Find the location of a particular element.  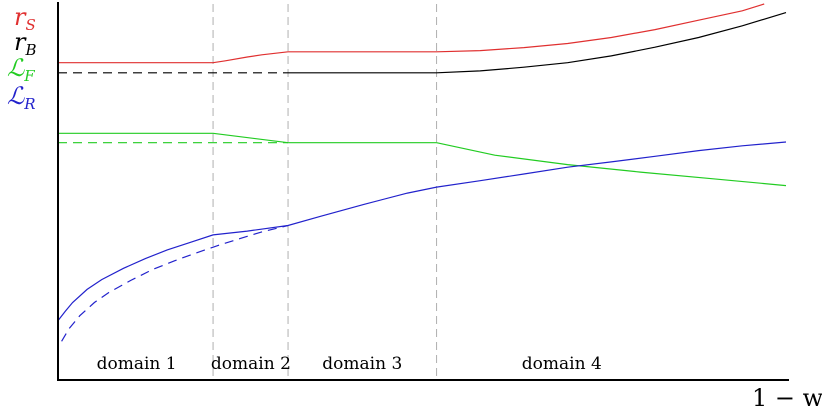

legend-entry-4: ℒR is located at coordinates (21, 97).